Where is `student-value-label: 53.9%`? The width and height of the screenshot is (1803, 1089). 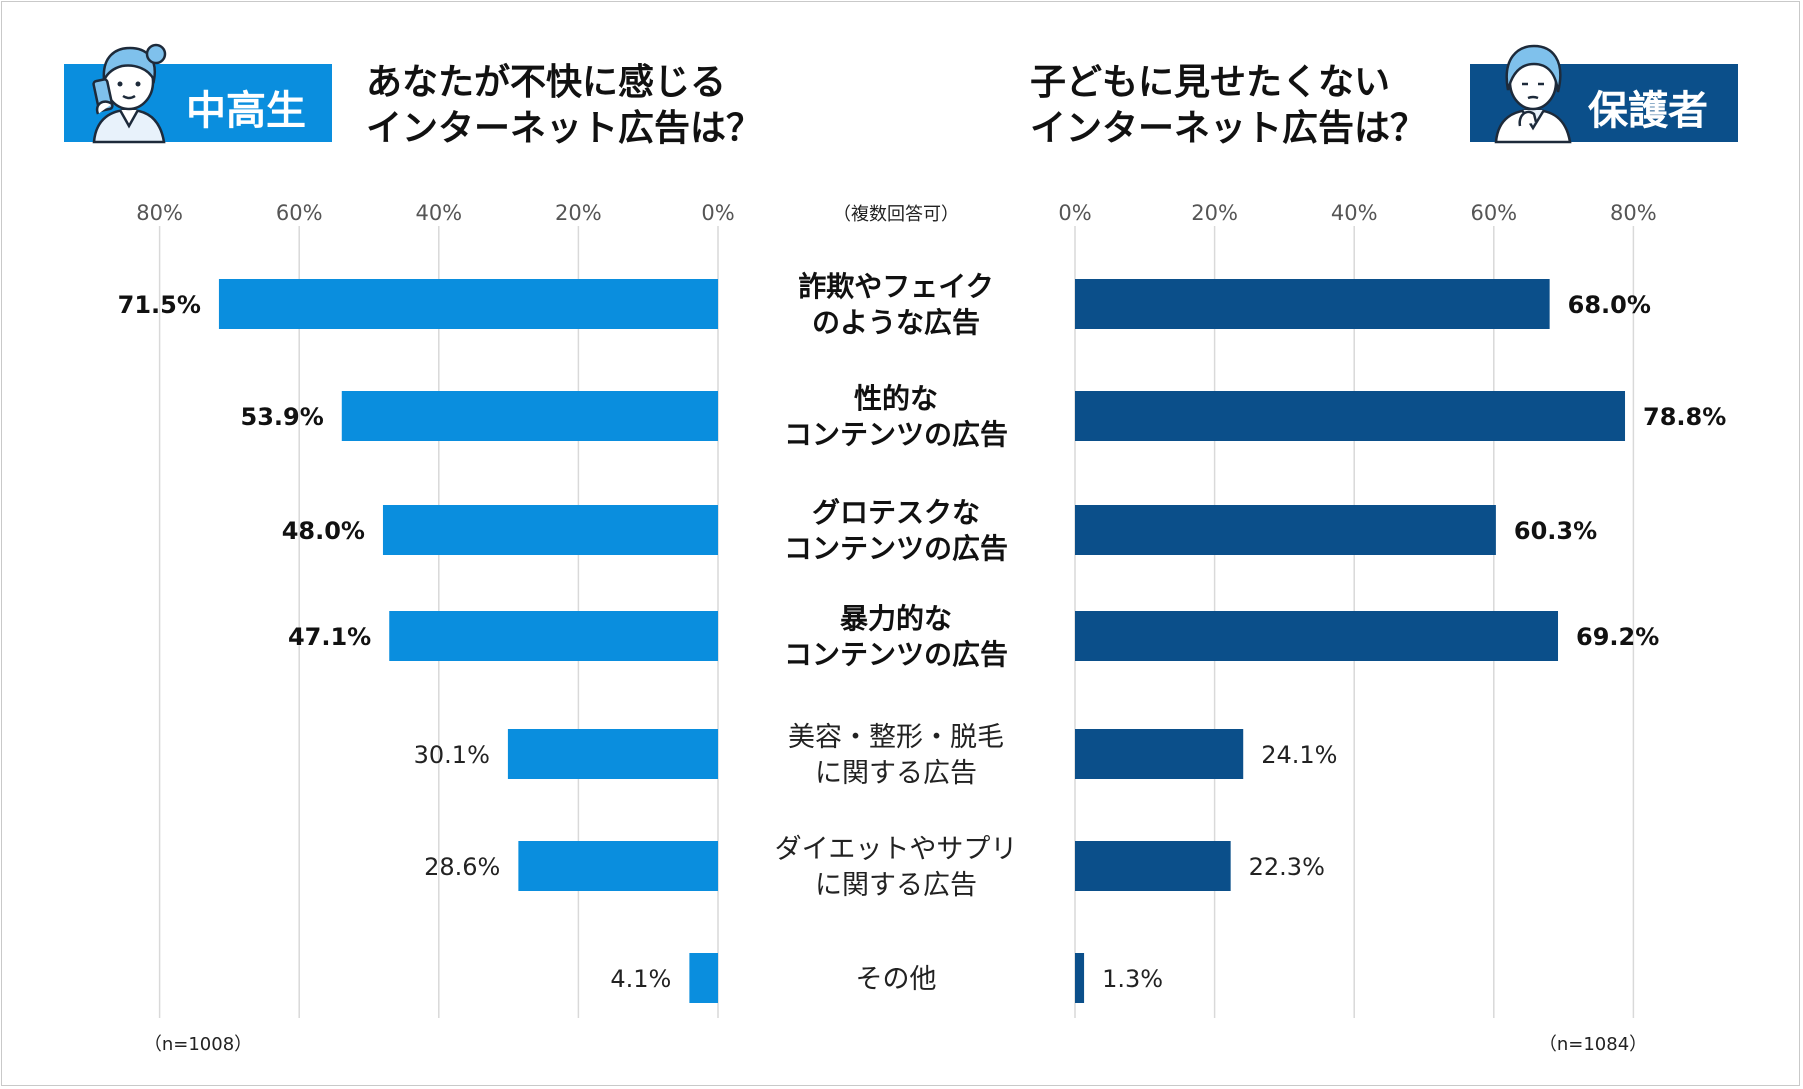
student-value-label: 53.9% is located at coordinates (282, 417).